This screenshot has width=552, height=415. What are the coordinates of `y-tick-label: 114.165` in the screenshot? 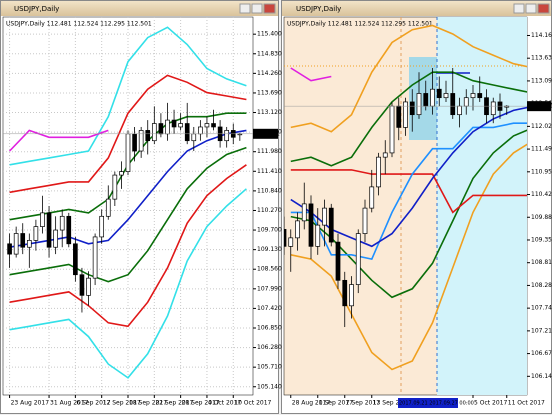 It's located at (541, 35).